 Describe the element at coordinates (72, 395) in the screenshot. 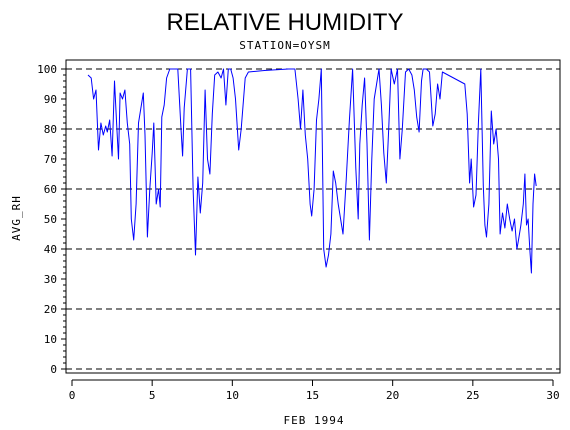

I see `x-tick-label: 0` at that location.